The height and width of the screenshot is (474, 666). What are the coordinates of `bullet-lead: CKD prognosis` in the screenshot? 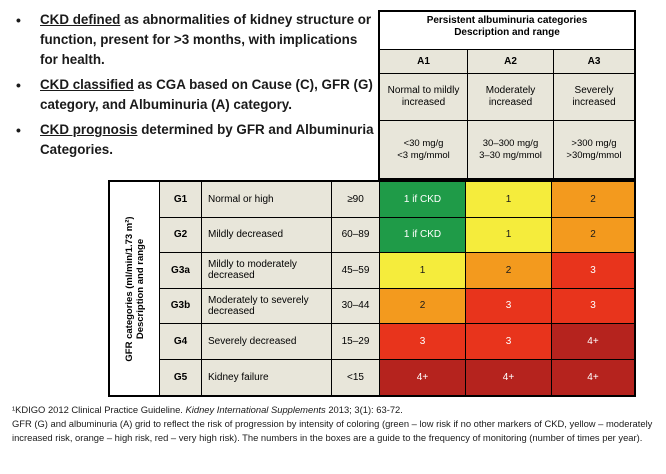 It's located at (89, 129).